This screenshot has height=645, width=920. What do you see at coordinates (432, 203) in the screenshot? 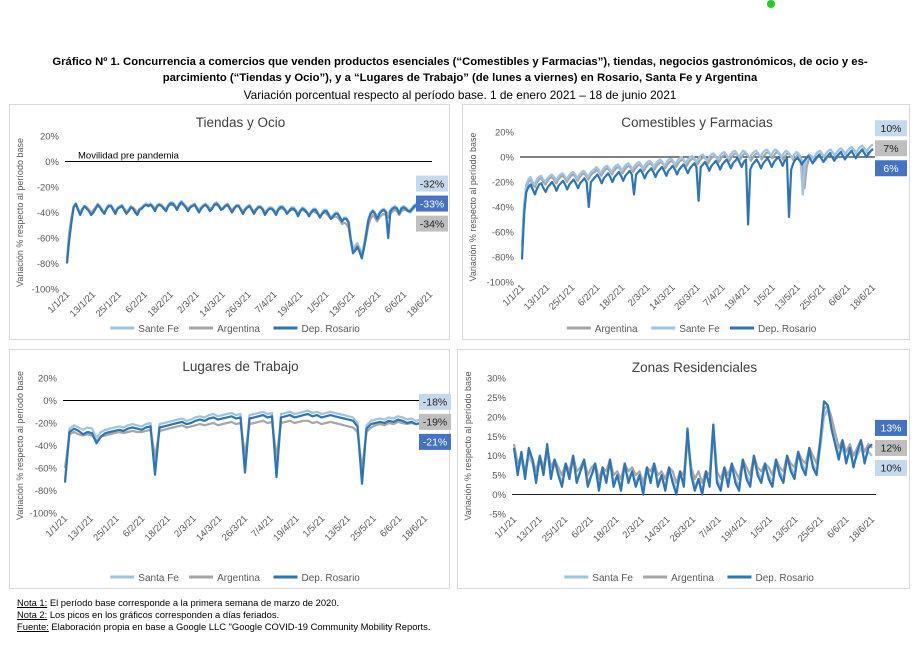
I see `end-value-label: -33%` at bounding box center [432, 203].